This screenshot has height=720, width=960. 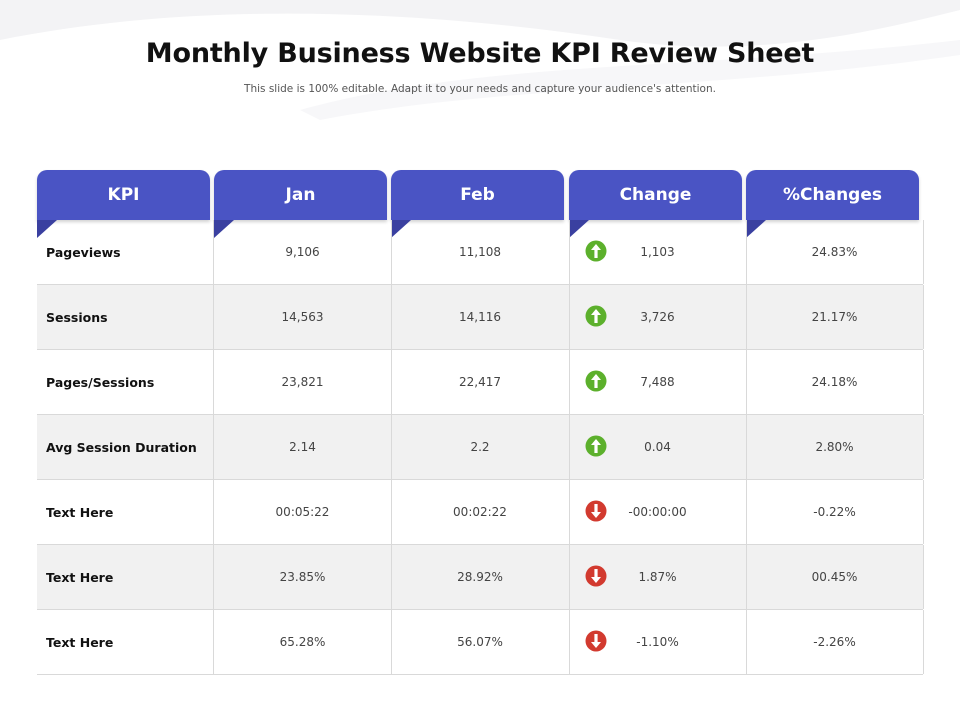 I want to click on cell-value: 3,726, so click(x=657, y=317).